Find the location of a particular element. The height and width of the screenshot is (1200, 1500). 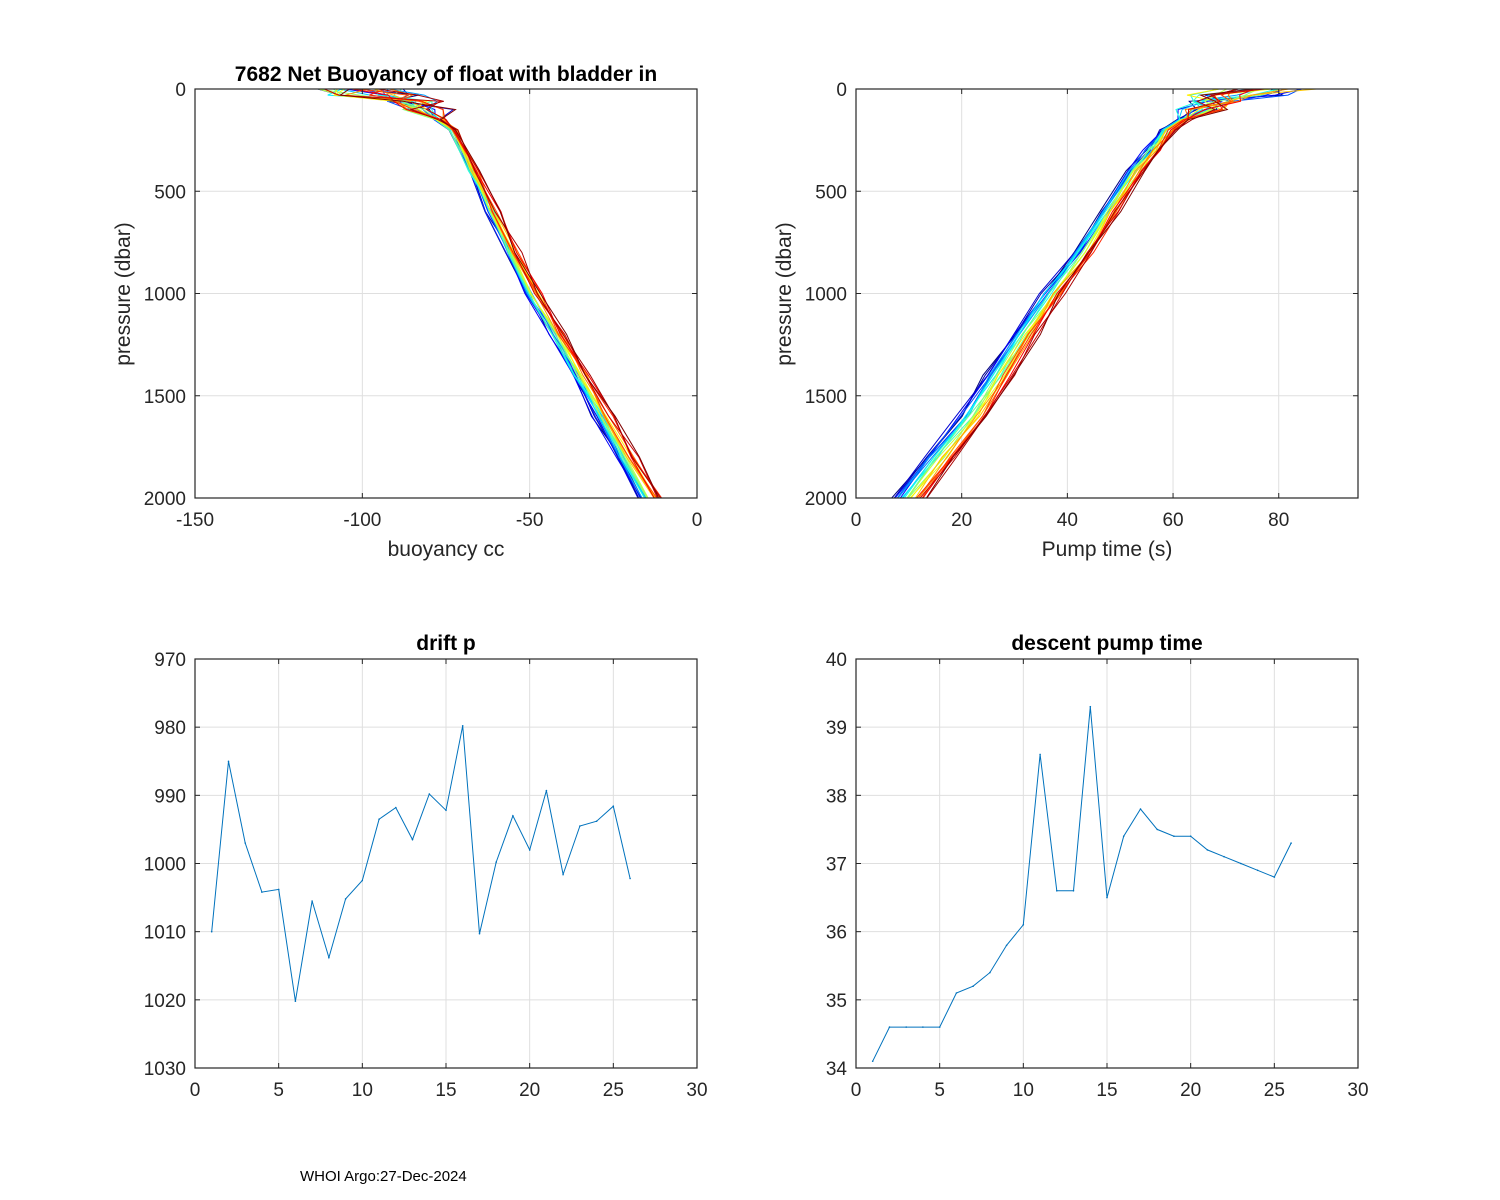

pump-x-axis-label: Pump time (s) is located at coordinates (1107, 549).